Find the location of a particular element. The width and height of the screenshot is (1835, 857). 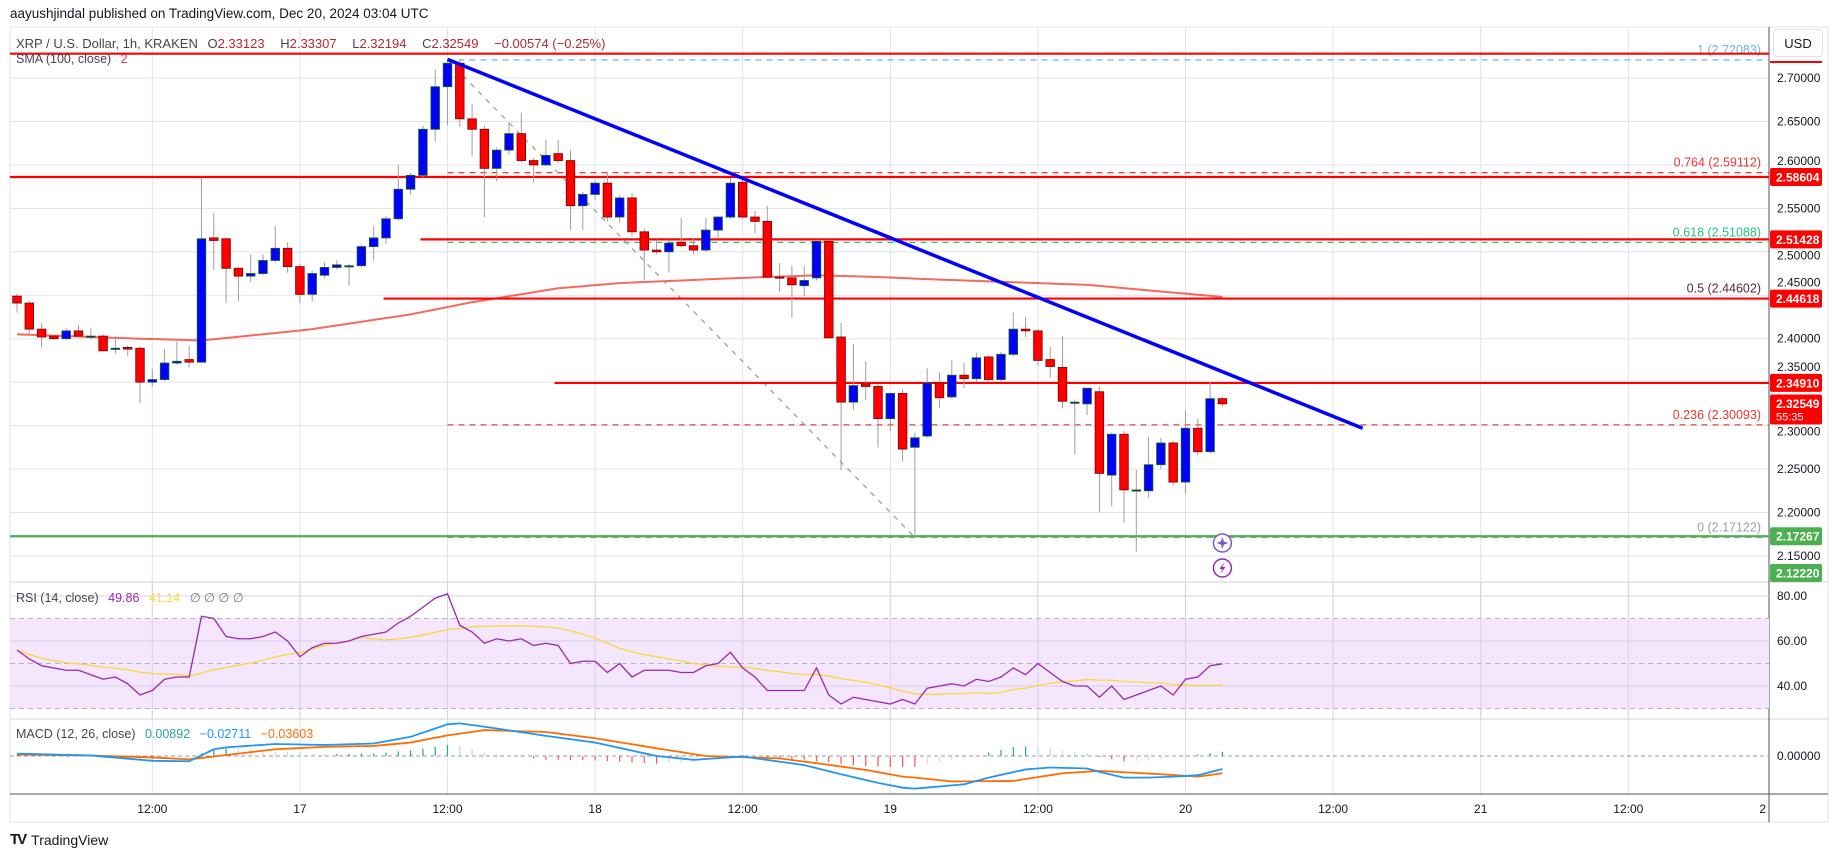

price-tag: 2.34910 is located at coordinates (1796, 382).